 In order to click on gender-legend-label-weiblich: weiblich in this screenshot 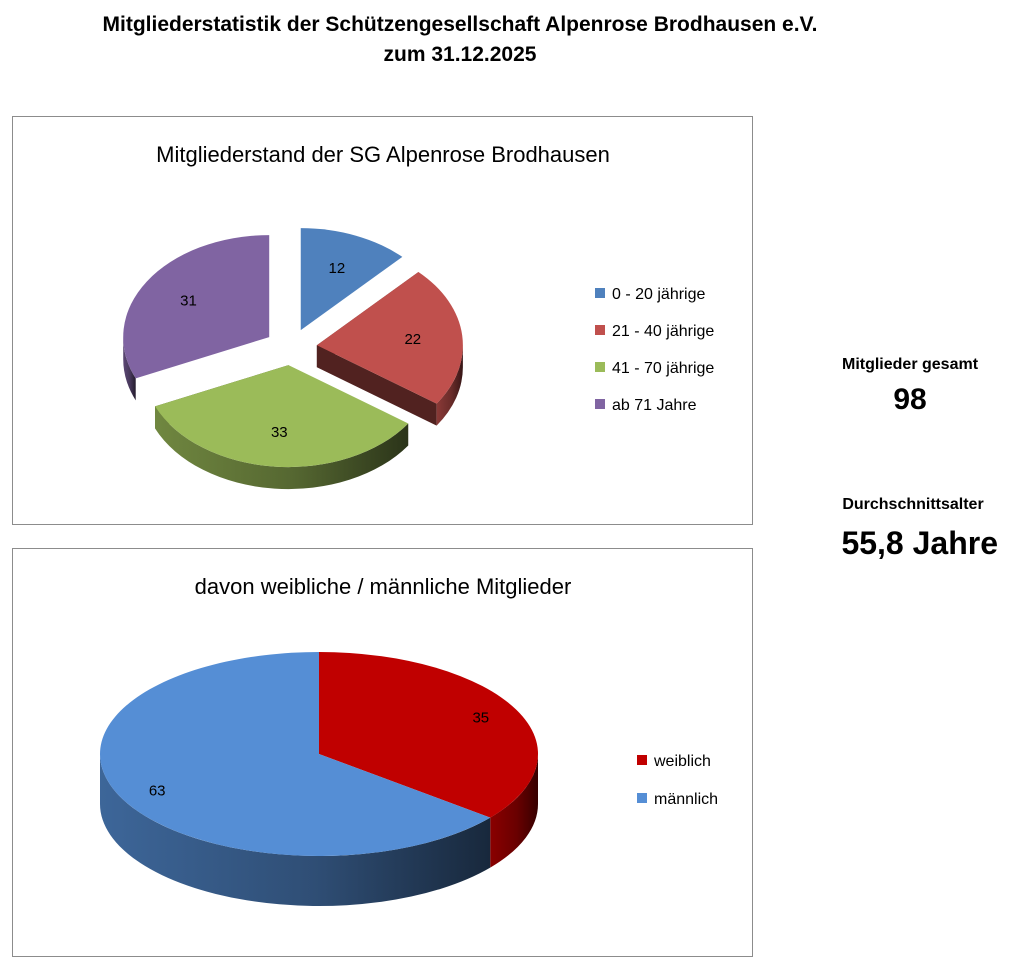, I will do `click(682, 761)`.